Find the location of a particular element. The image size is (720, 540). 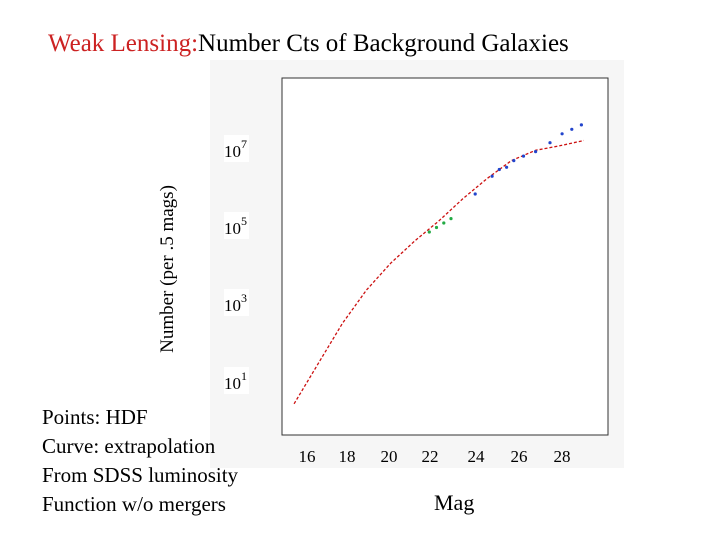

x-tick-22: 22 is located at coordinates (430, 456).